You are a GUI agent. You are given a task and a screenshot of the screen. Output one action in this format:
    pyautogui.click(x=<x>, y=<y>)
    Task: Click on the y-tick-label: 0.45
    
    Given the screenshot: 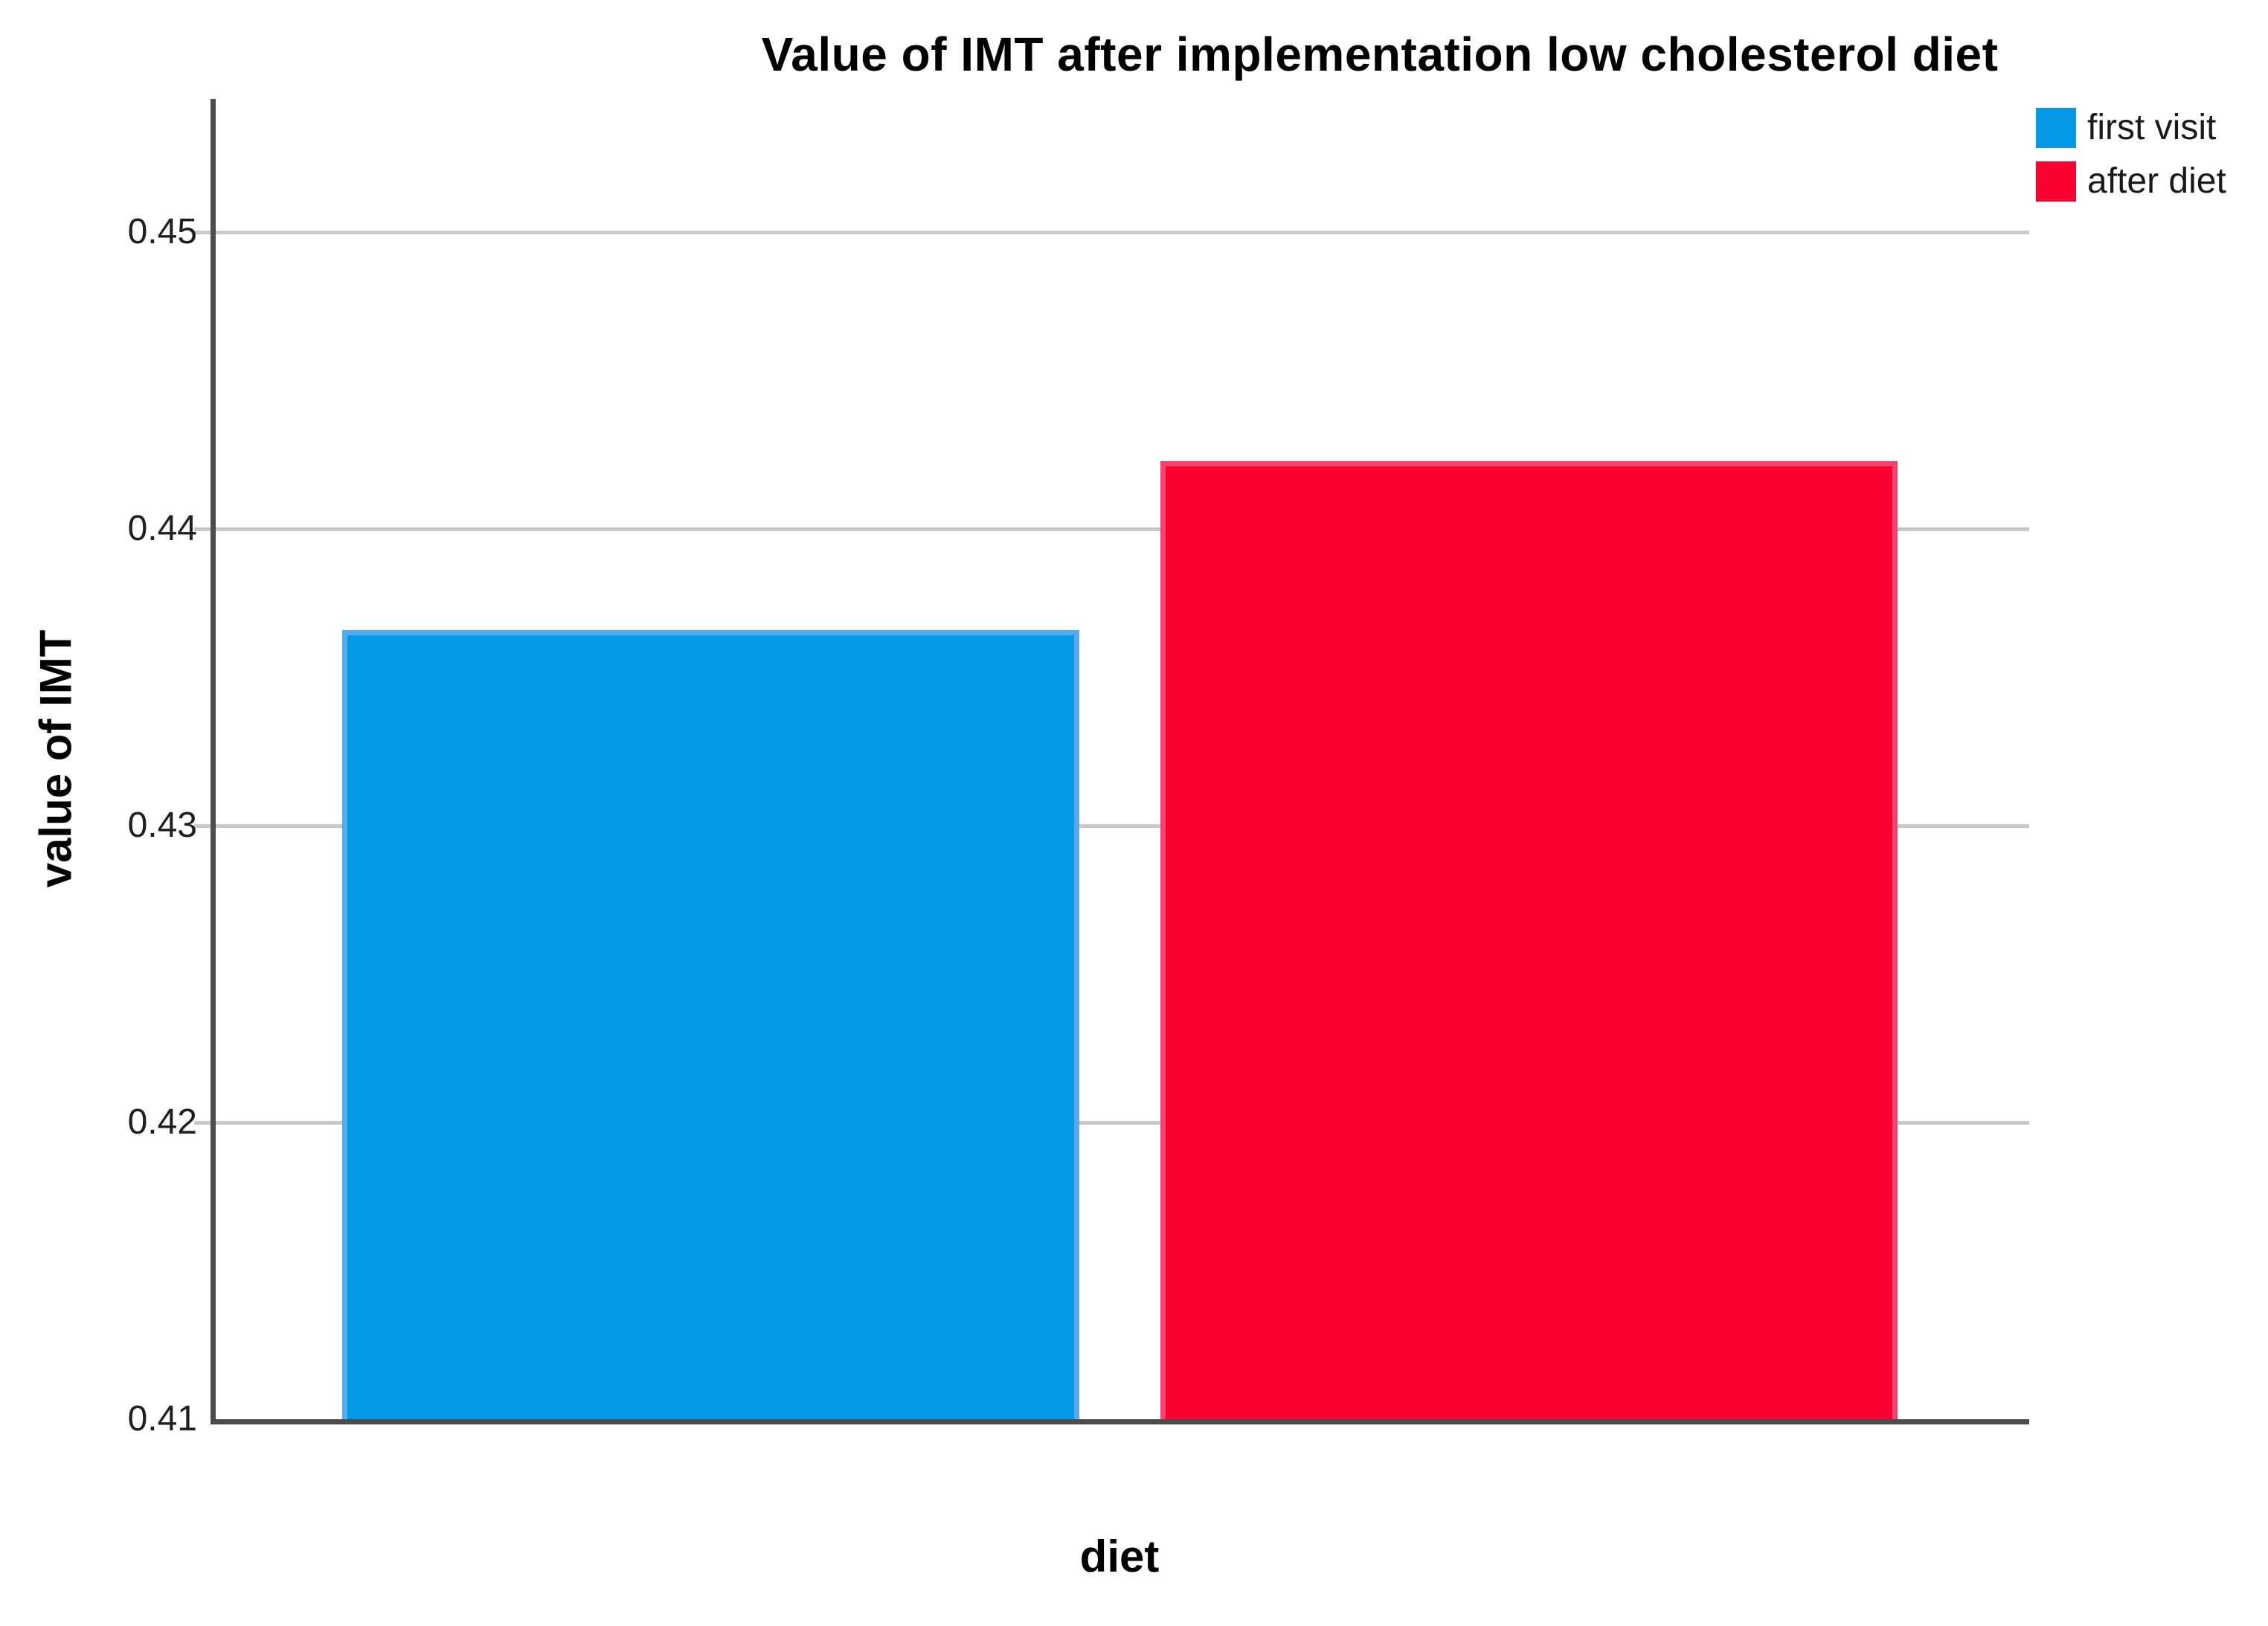 What is the action you would take?
    pyautogui.click(x=162, y=232)
    